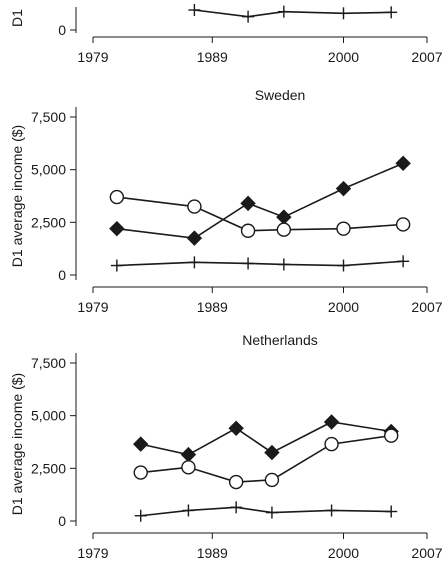 The height and width of the screenshot is (568, 443). Describe the element at coordinates (280, 340) in the screenshot. I see `panel-title: Netherlands` at that location.